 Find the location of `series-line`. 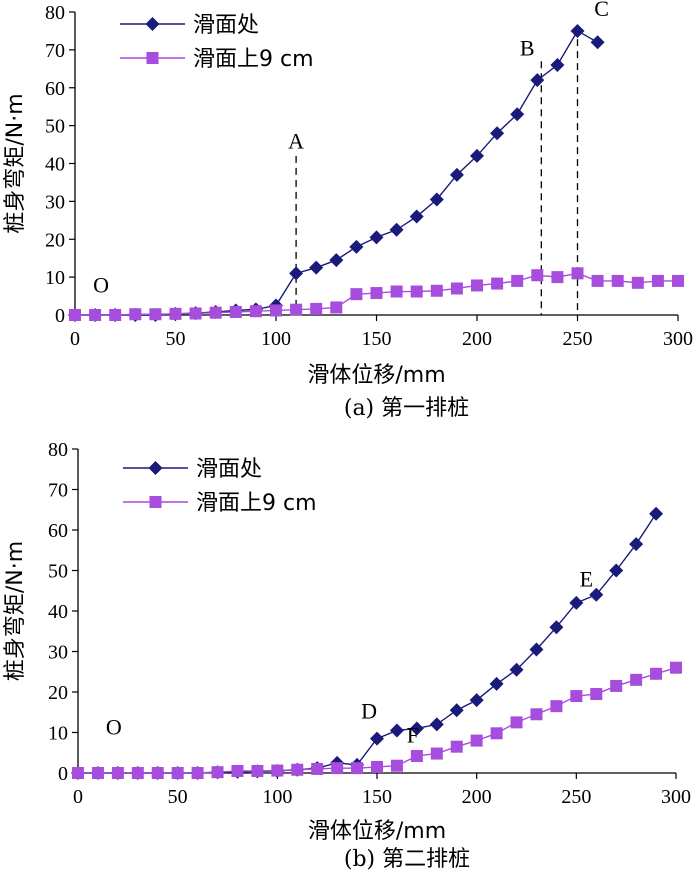

series-line is located at coordinates (377, 720).